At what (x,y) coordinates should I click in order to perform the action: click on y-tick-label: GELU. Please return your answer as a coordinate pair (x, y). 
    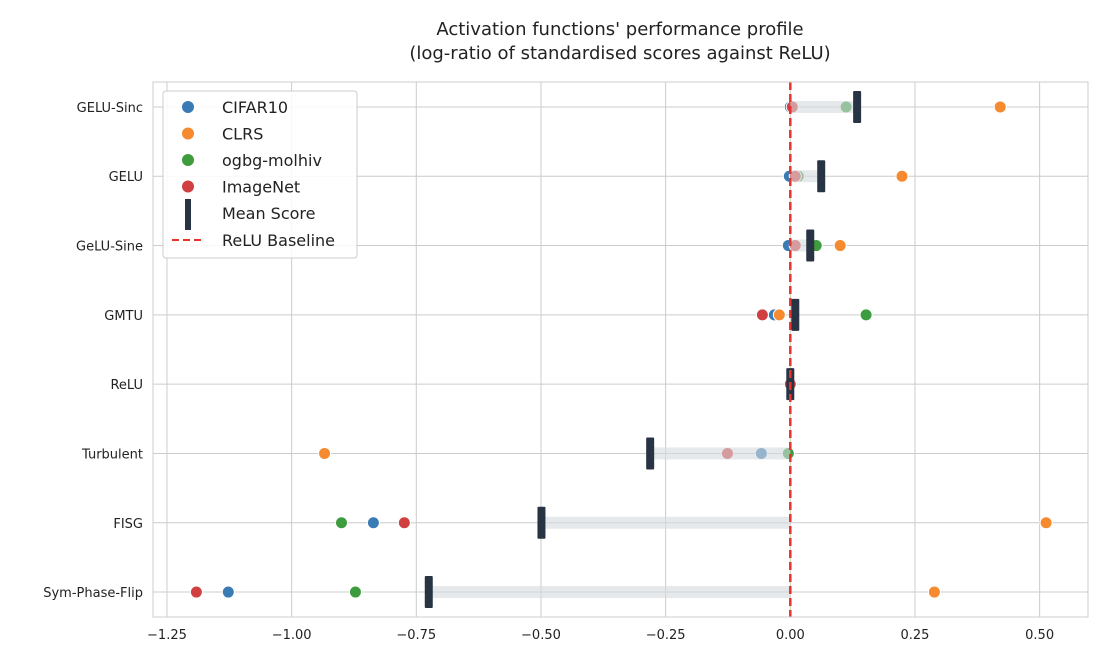
    Looking at the image, I should click on (126, 177).